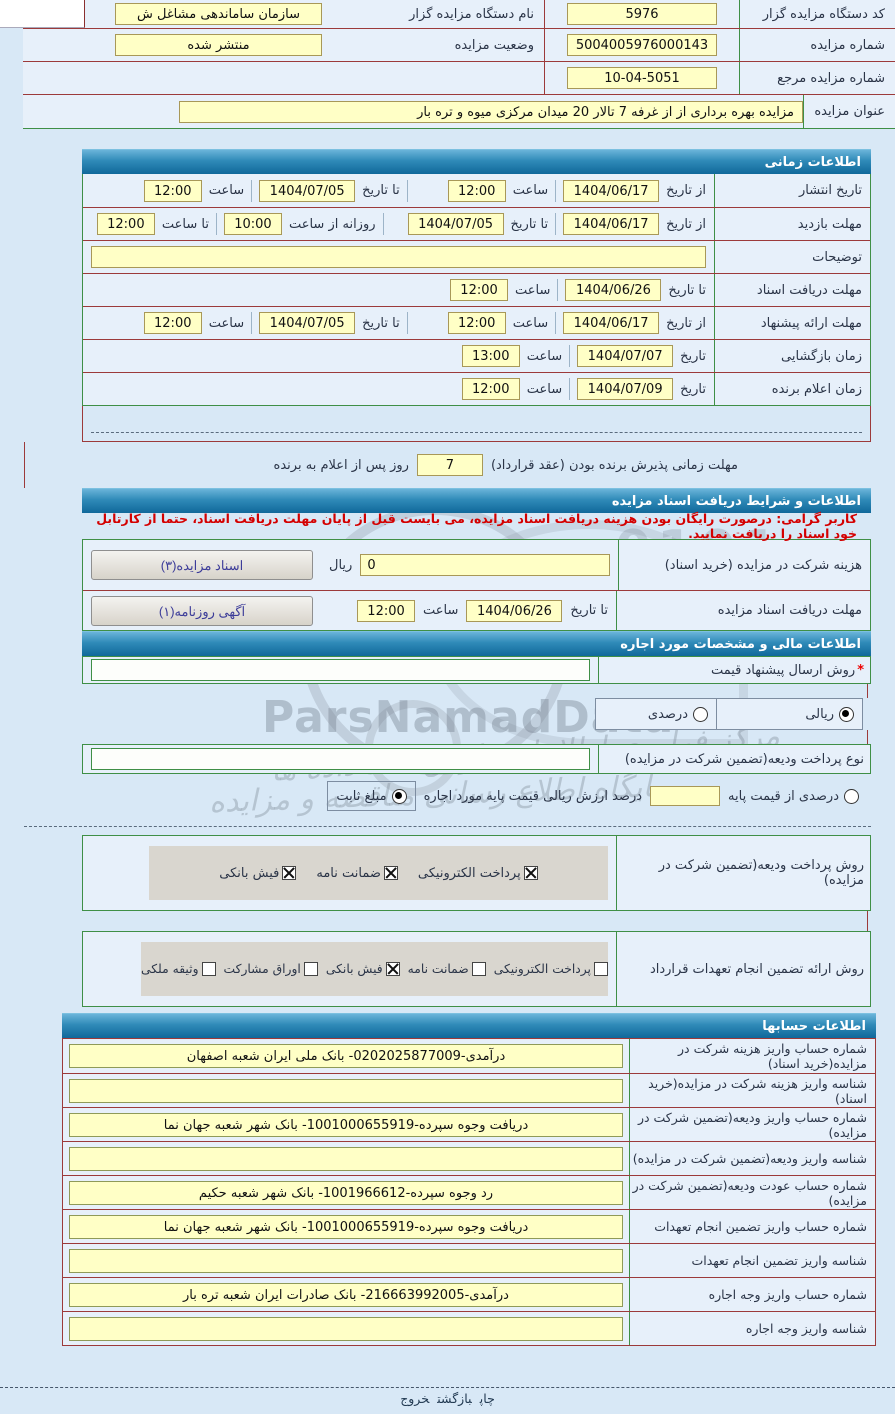 The height and width of the screenshot is (1414, 895). I want to click on visit-deadline-label: مهلت بازدید, so click(792, 224).